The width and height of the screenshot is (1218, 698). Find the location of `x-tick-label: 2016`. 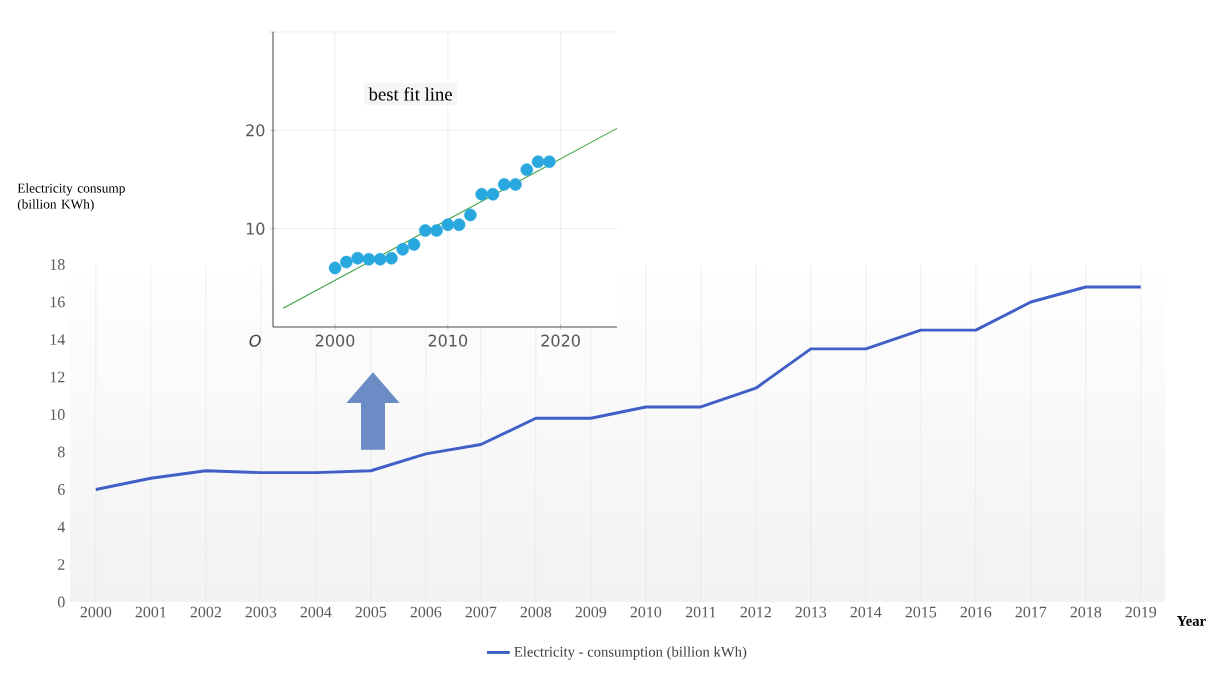

x-tick-label: 2016 is located at coordinates (976, 612).